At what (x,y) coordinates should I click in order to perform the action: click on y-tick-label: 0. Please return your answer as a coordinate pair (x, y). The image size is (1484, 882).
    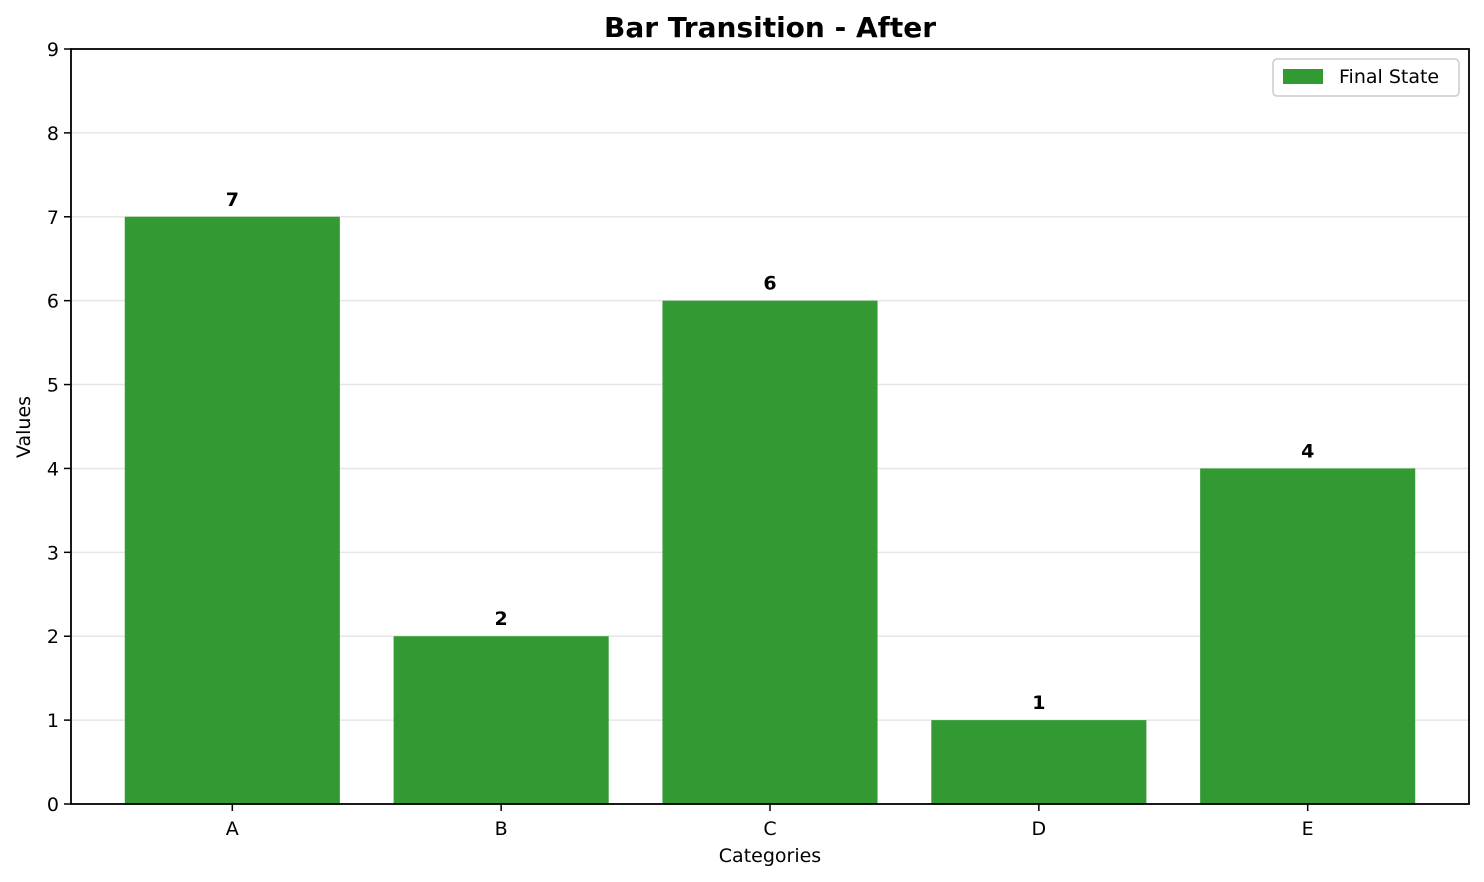
    Looking at the image, I should click on (53, 805).